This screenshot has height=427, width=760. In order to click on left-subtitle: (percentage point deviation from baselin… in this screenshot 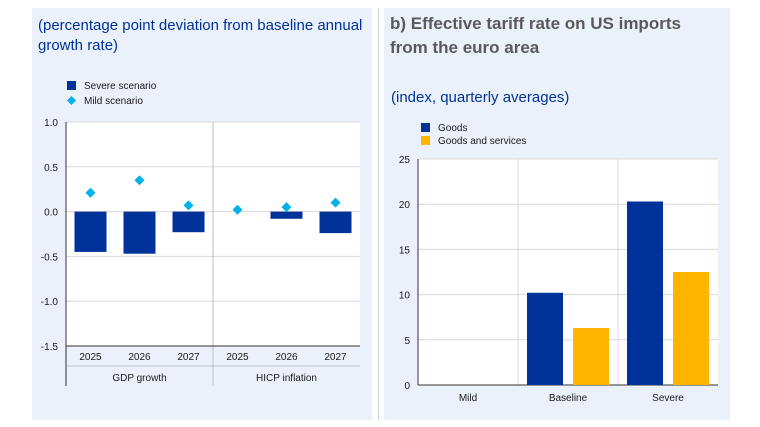, I will do `click(200, 36)`.